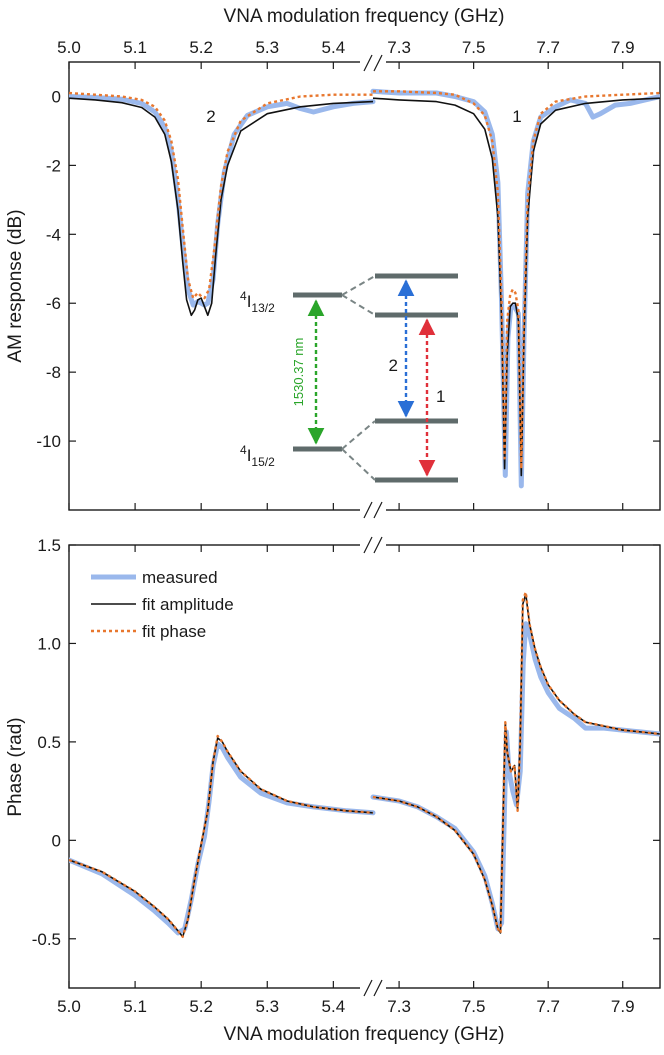  Describe the element at coordinates (69, 1006) in the screenshot. I see `x-tick-label-bottom: 5.0` at that location.